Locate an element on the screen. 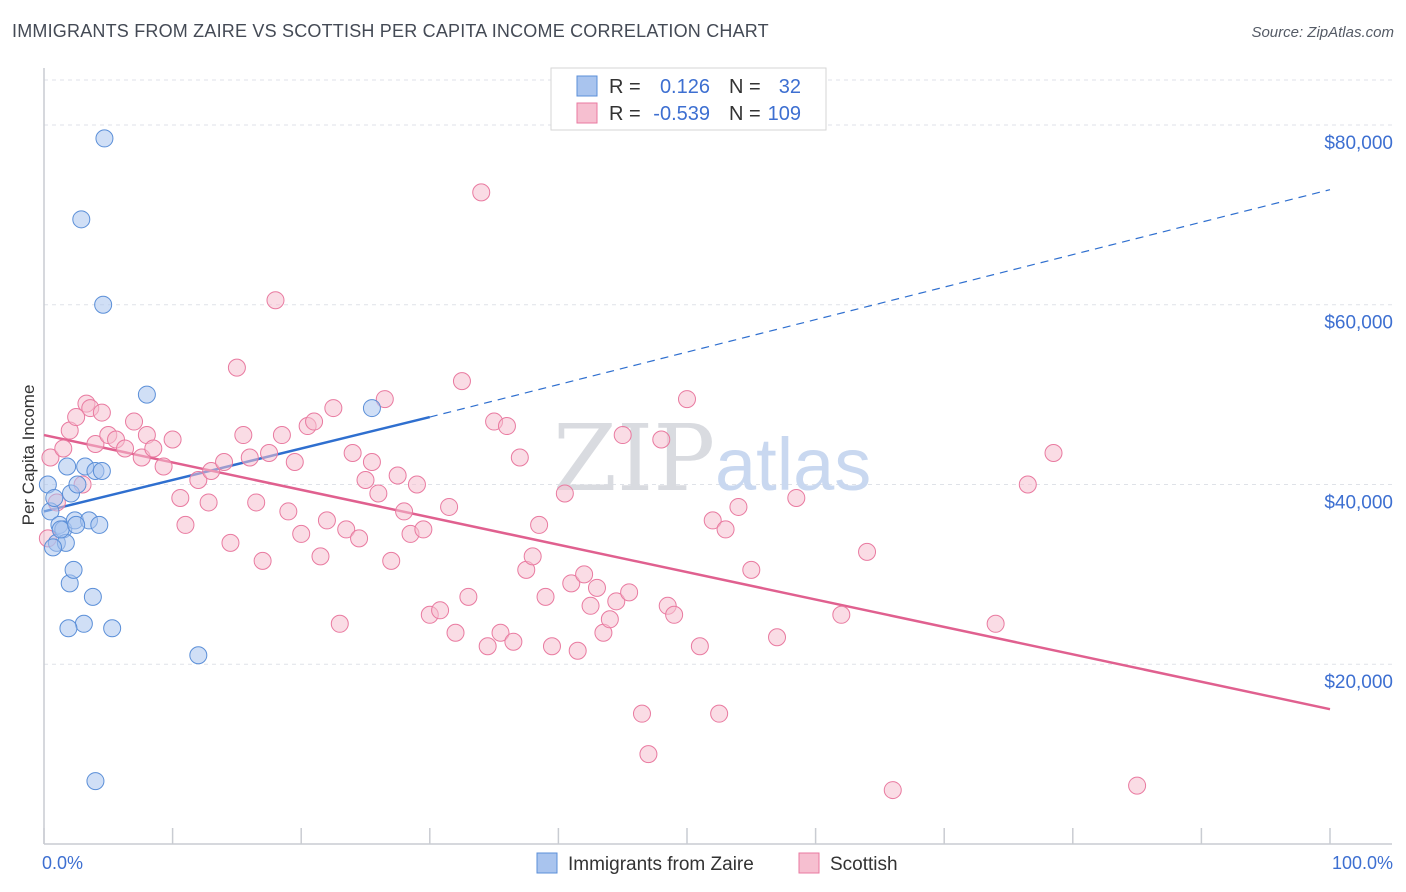 The height and width of the screenshot is (892, 1406). legend: R = 0.126 N = 32 R = -0.539 N = 109 is located at coordinates (688, 99).